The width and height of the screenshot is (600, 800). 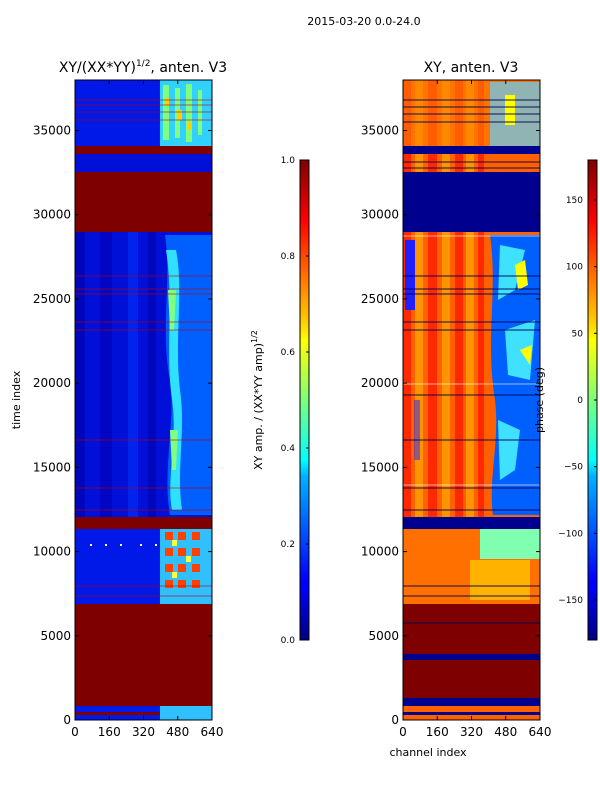 I want to click on amplitude-colorbar-tick-label: 0.4, so click(x=288, y=449).